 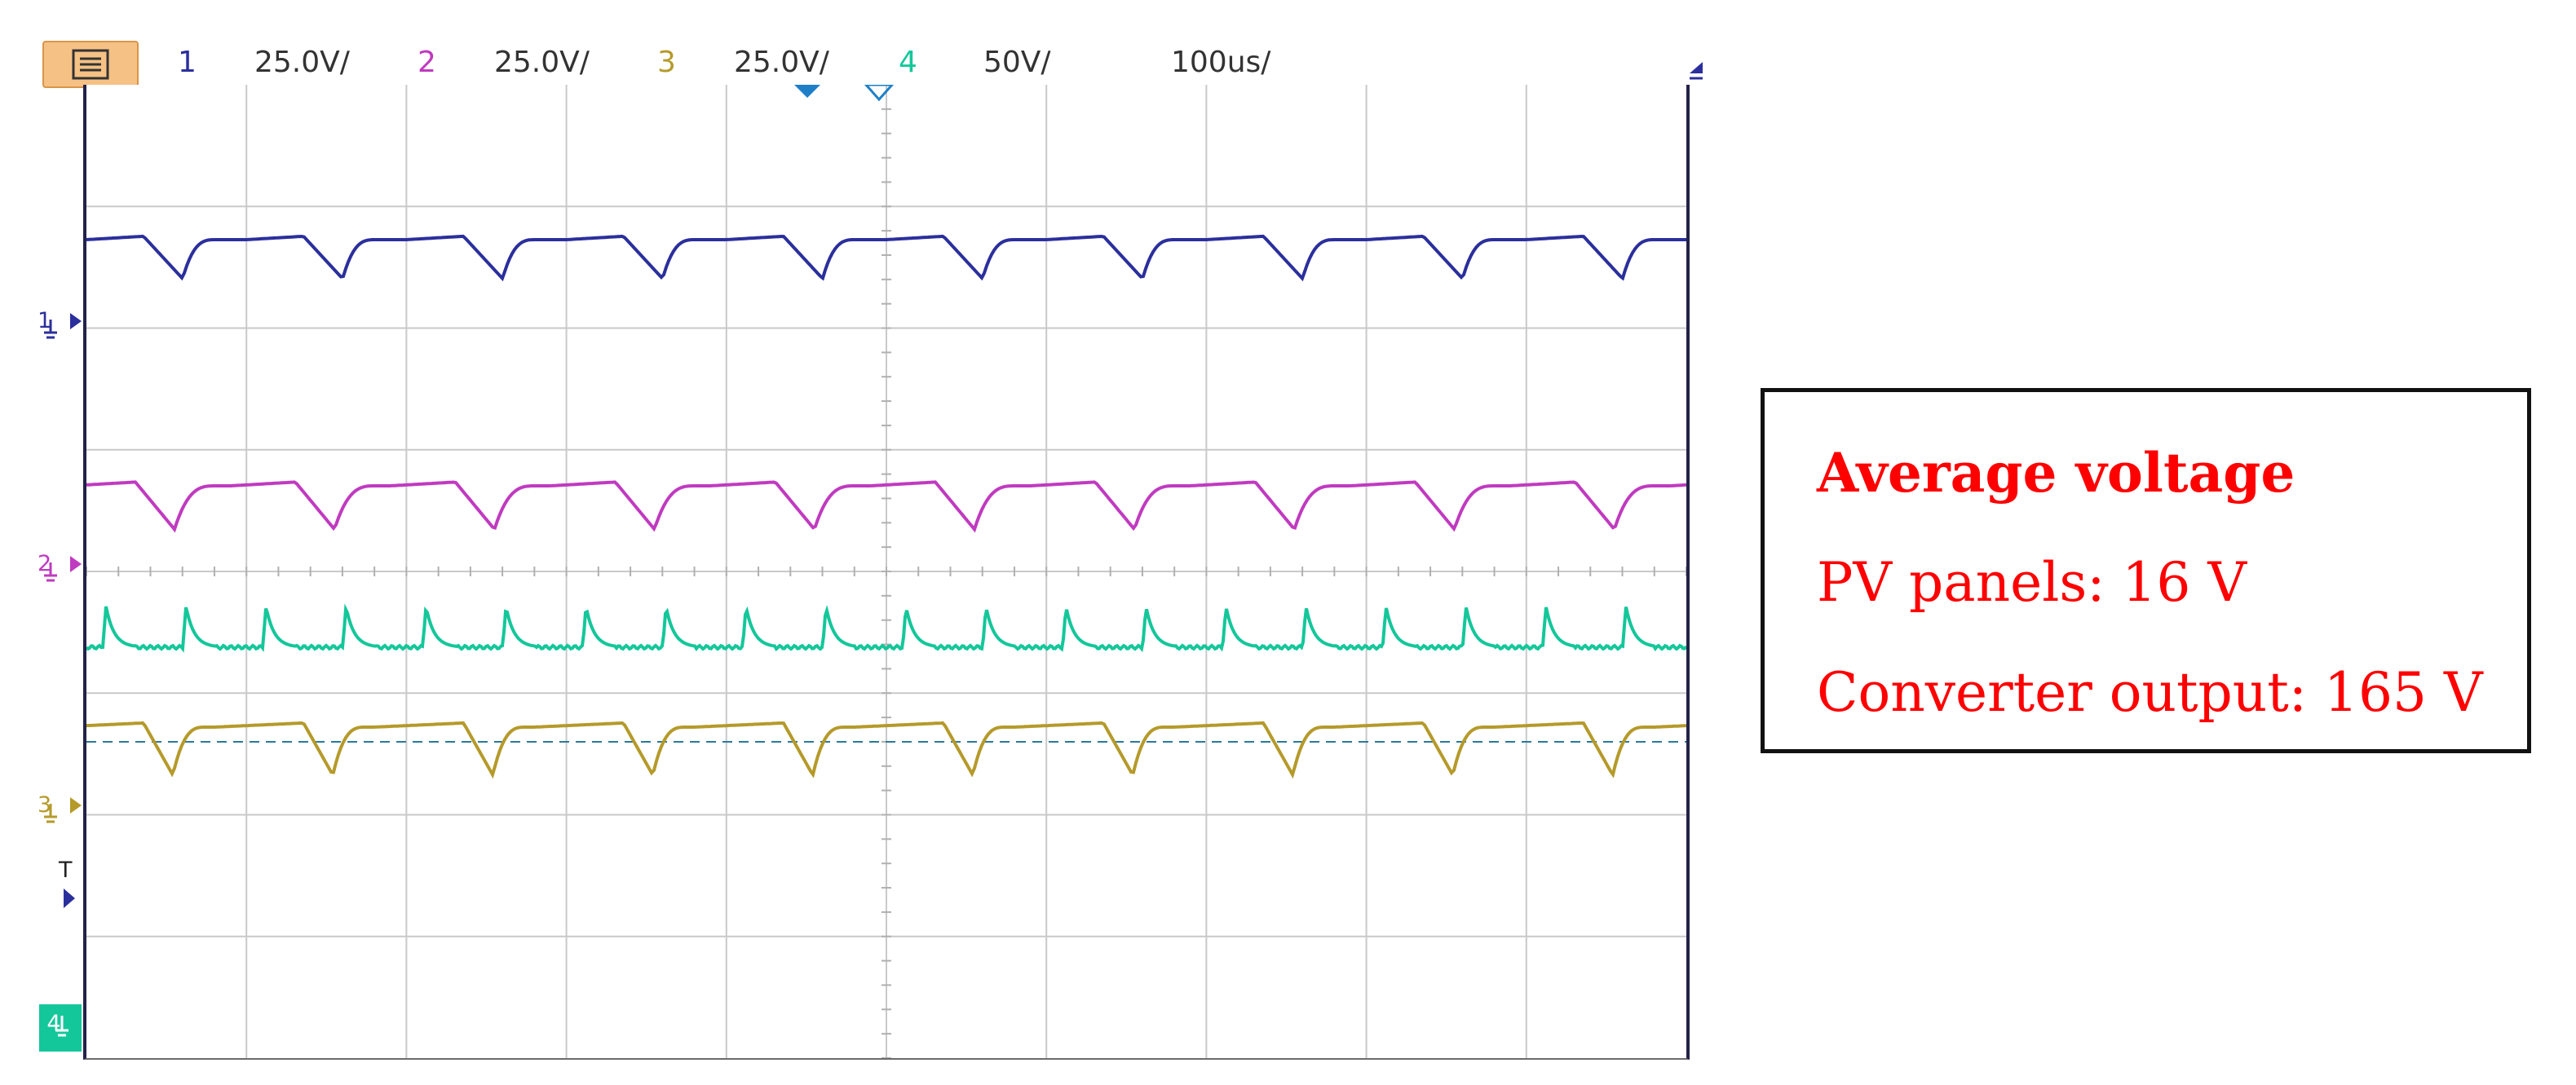 I want to click on ch3-number: 3, so click(x=666, y=63).